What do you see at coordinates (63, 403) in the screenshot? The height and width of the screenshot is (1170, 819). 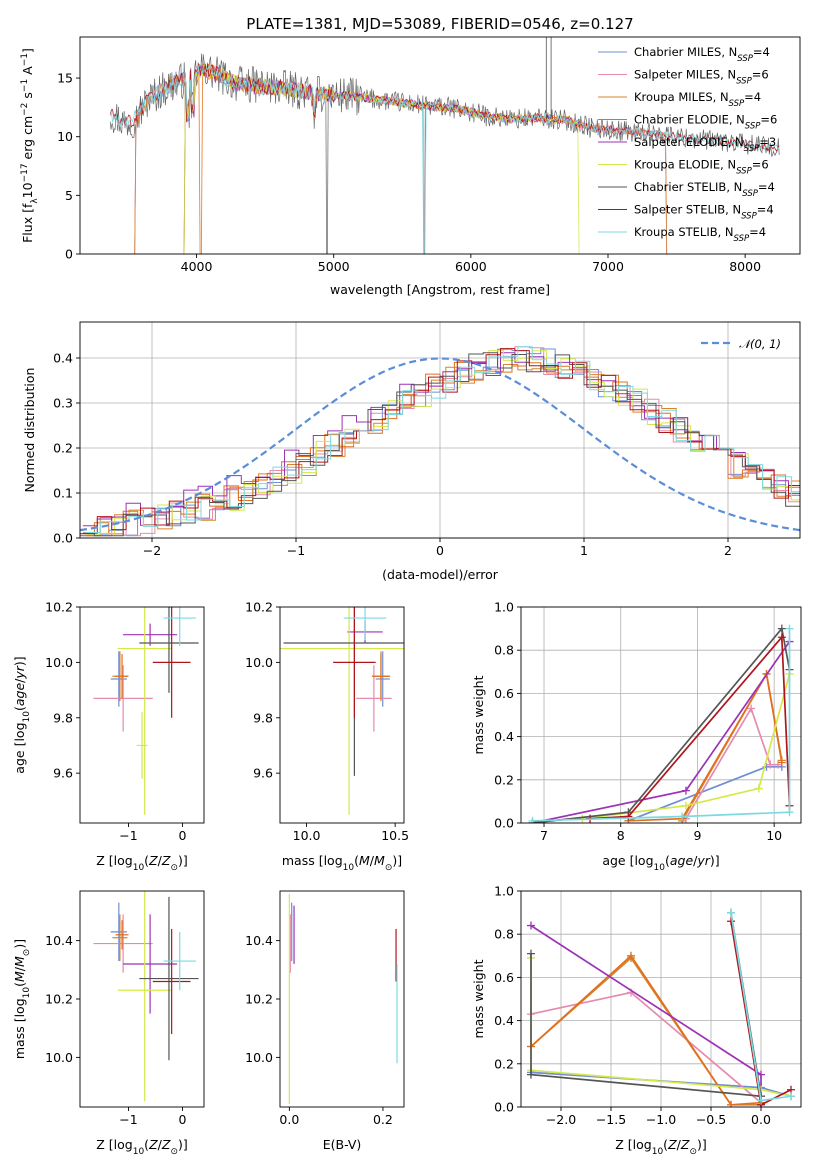 I see `residual_hist-ytick-label: 0.3` at bounding box center [63, 403].